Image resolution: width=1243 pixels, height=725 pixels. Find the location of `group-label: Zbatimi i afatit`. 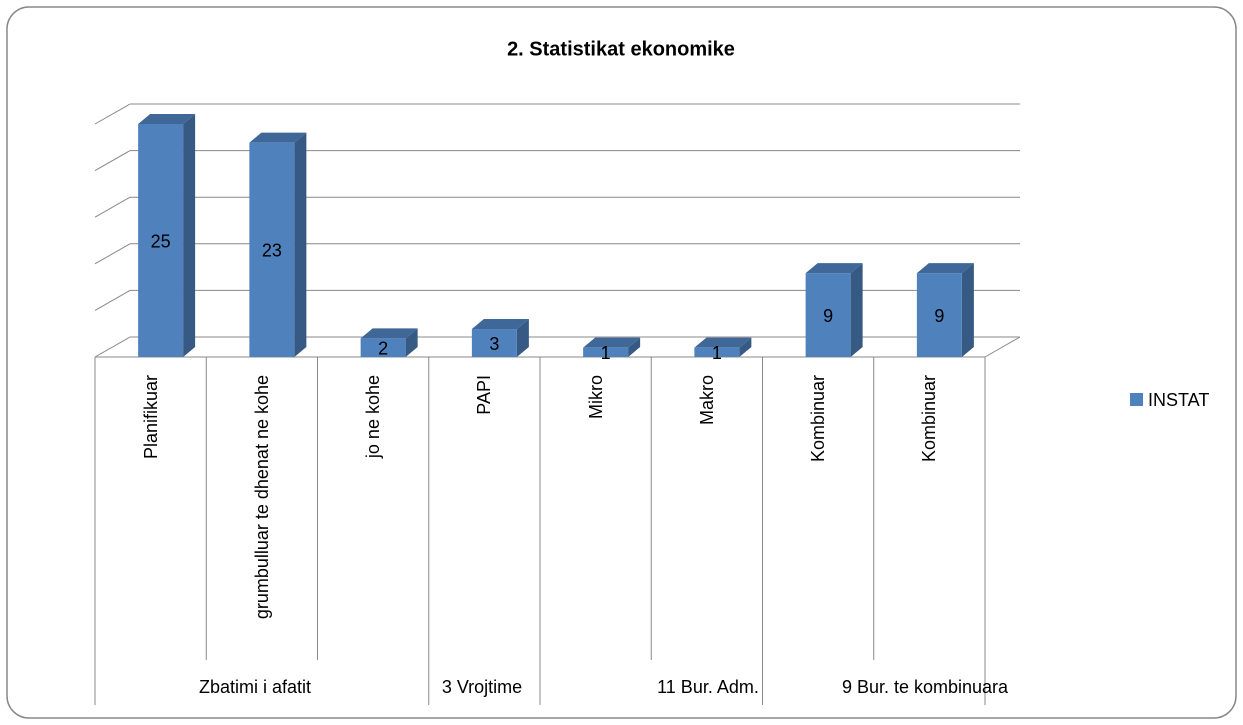

group-label: Zbatimi i afatit is located at coordinates (255, 687).